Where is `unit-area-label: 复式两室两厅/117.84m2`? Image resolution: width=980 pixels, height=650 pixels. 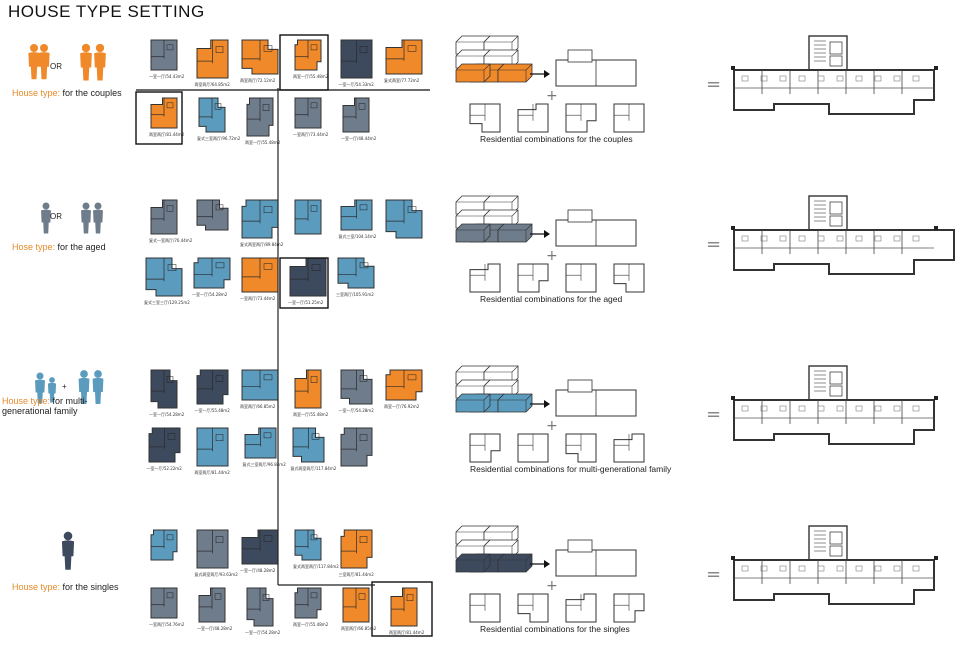 unit-area-label: 复式两室两厅/117.84m2 is located at coordinates (316, 566).